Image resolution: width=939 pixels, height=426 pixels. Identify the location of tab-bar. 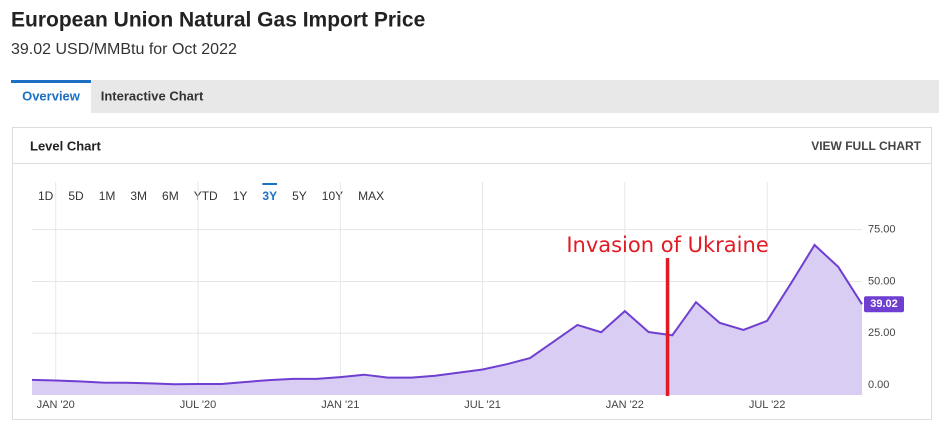
(475, 96).